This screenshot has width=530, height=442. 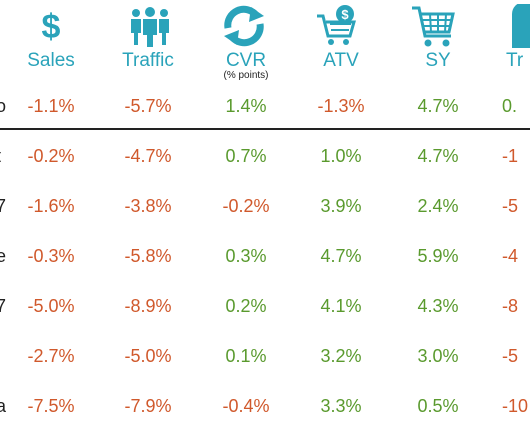 I want to click on table-cell-sy: 2.4%, so click(x=438, y=206).